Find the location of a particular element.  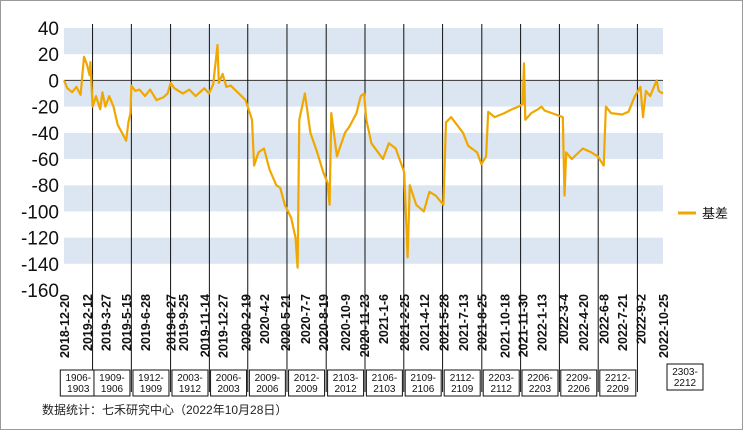

contract-box-label: 2303- is located at coordinates (685, 372).